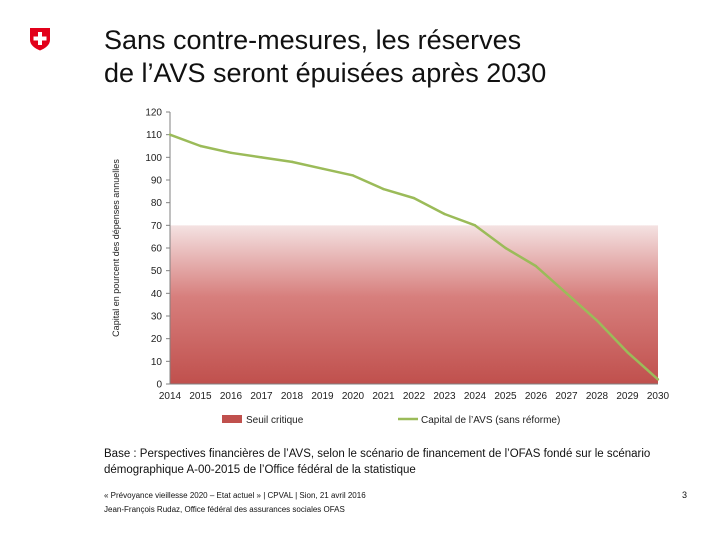 Image resolution: width=720 pixels, height=540 pixels. What do you see at coordinates (159, 385) in the screenshot?
I see `y-tick-label: 0` at bounding box center [159, 385].